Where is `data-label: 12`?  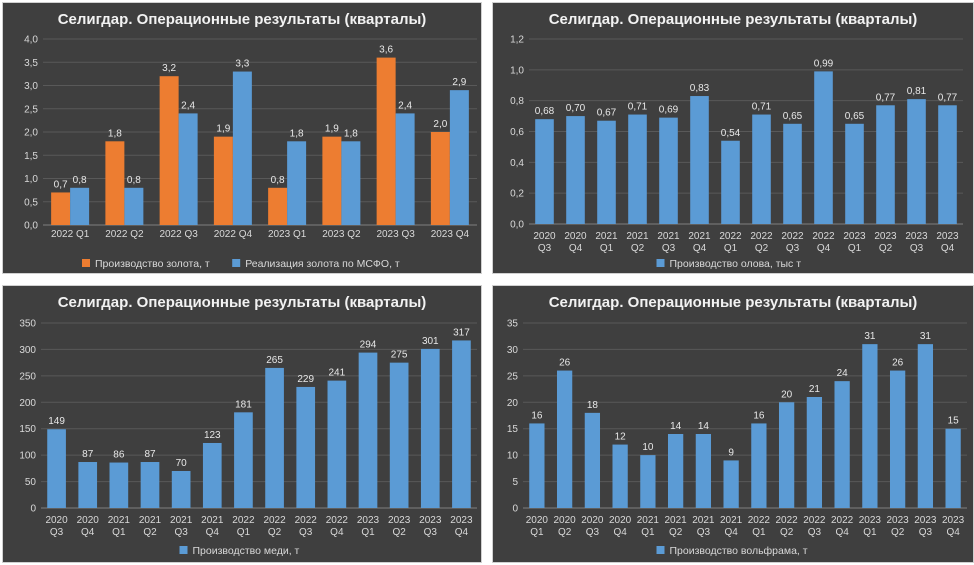
data-label: 12 is located at coordinates (621, 437).